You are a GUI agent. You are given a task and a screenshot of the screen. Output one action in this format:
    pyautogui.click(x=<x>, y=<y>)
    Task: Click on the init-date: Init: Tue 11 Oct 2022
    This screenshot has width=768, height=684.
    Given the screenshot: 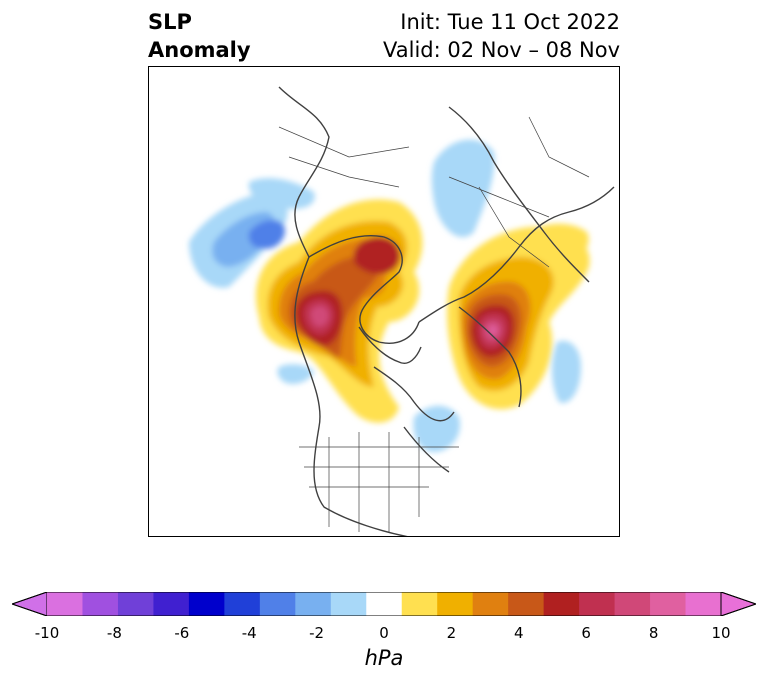 What is the action you would take?
    pyautogui.click(x=510, y=22)
    